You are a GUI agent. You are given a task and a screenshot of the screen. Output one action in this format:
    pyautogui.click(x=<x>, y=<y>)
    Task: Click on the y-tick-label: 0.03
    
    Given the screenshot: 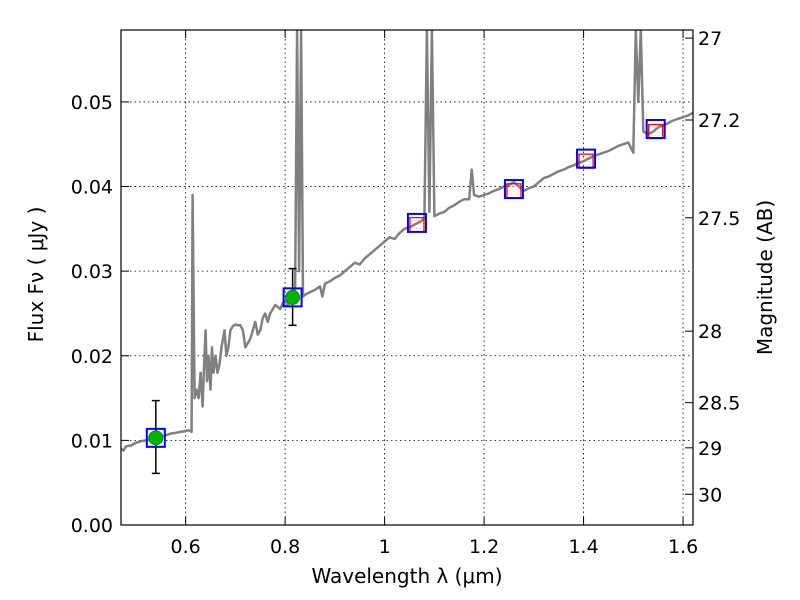 What is the action you would take?
    pyautogui.click(x=92, y=272)
    